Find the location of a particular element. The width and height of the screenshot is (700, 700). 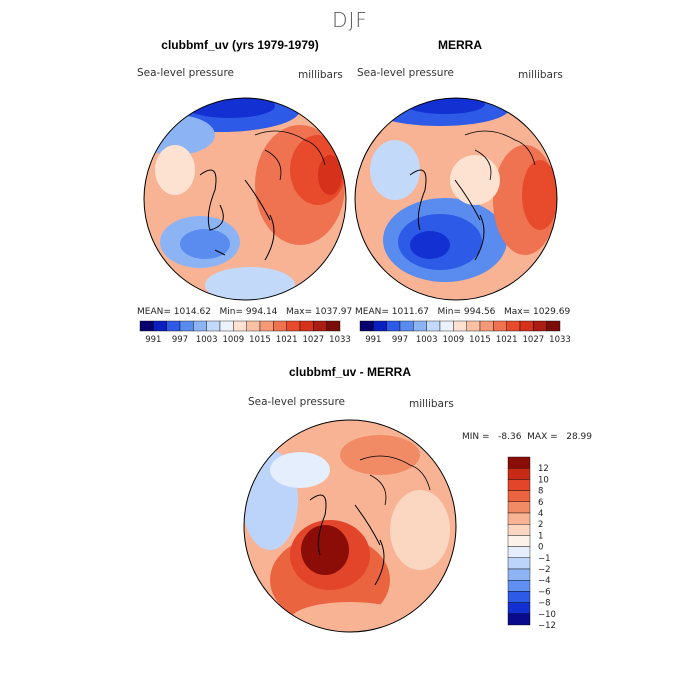

panel-2-title: MERRA is located at coordinates (460, 45).